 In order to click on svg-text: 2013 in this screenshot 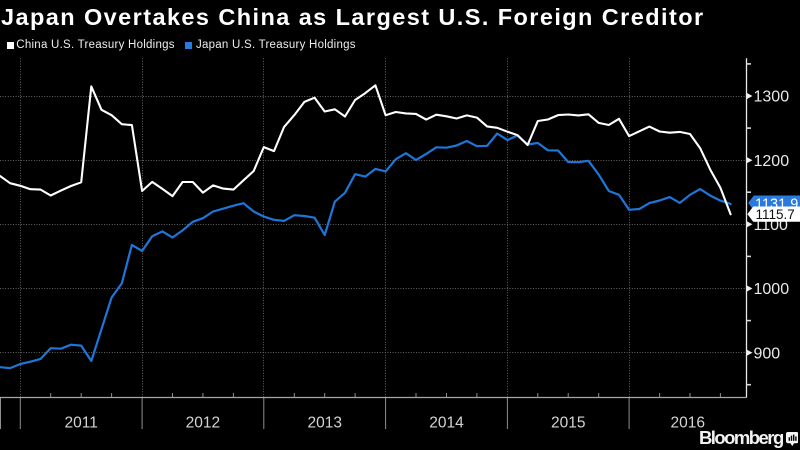, I will do `click(324, 423)`.